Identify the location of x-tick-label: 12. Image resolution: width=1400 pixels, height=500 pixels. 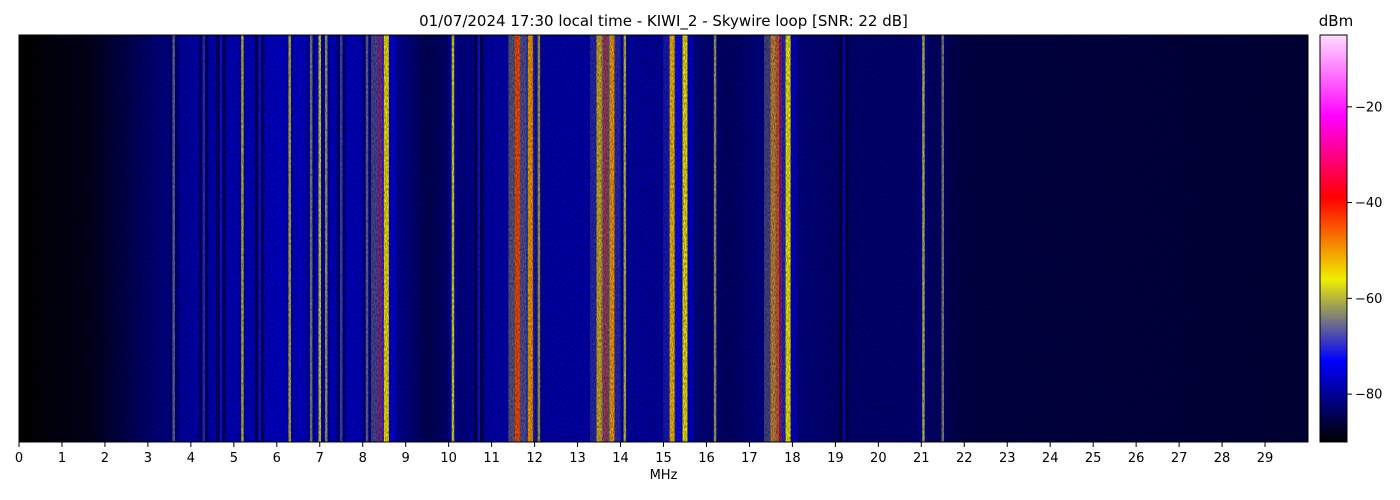
(534, 458).